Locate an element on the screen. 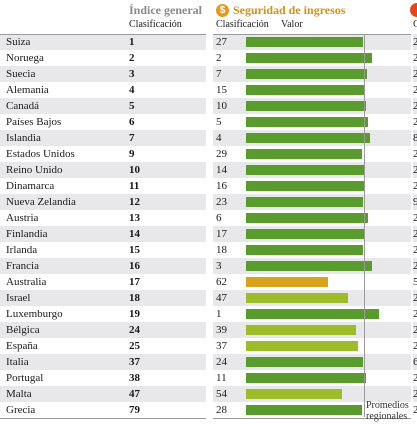 The image size is (417, 428). dollar-icon: $ is located at coordinates (222, 10).